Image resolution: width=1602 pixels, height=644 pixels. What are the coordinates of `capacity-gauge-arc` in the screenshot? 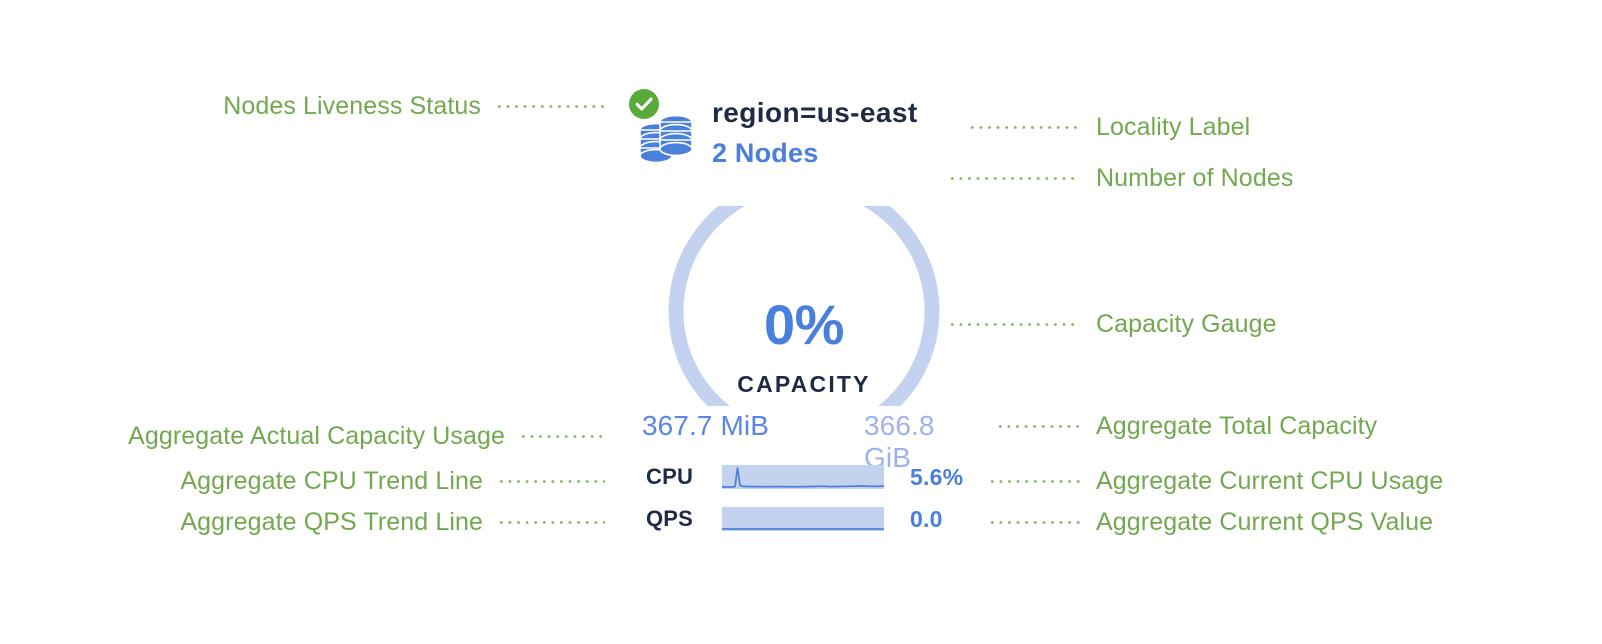 It's located at (804, 306).